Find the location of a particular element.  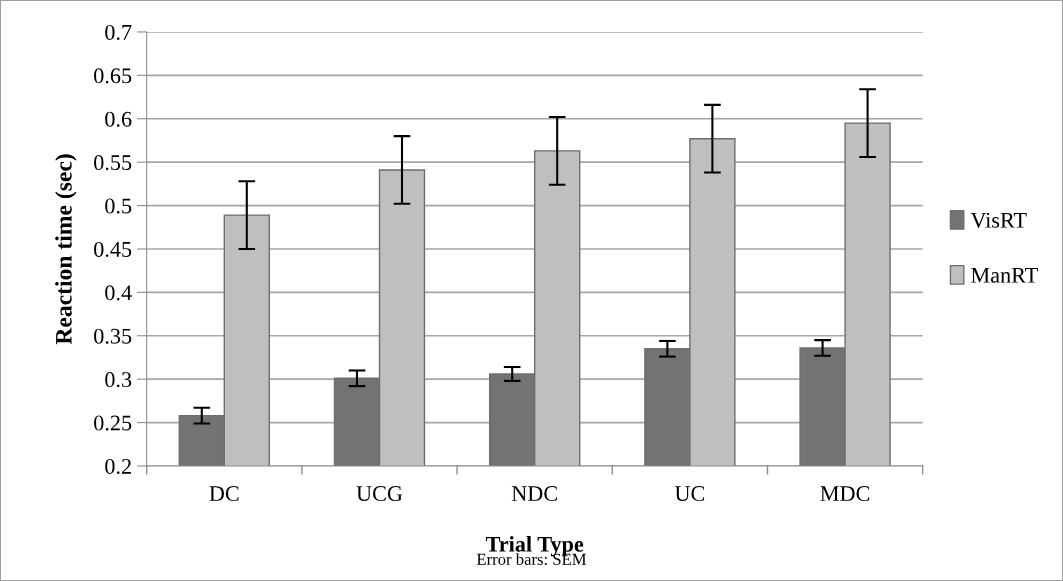

y-tick-label: 0.65 is located at coordinates (113, 76).